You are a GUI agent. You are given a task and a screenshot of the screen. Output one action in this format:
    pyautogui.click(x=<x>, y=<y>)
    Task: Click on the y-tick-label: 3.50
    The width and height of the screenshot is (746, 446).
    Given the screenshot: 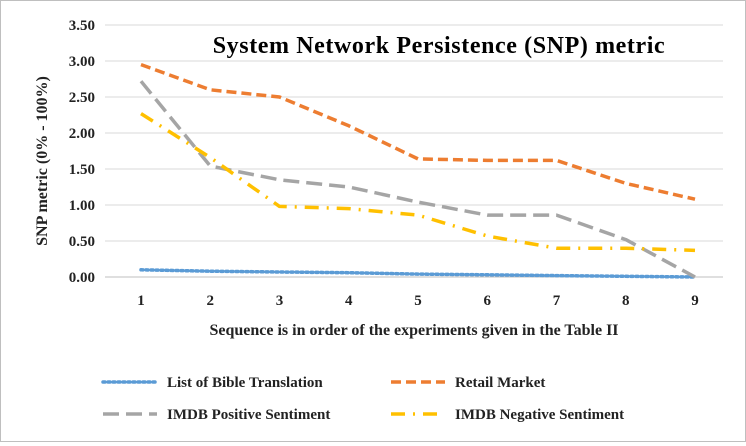 What is the action you would take?
    pyautogui.click(x=82, y=26)
    